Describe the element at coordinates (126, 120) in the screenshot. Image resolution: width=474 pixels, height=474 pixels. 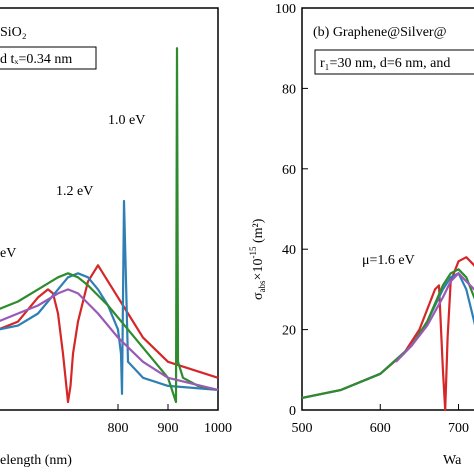
I see `annotation-1-0-ev: 1.0 eV` at that location.